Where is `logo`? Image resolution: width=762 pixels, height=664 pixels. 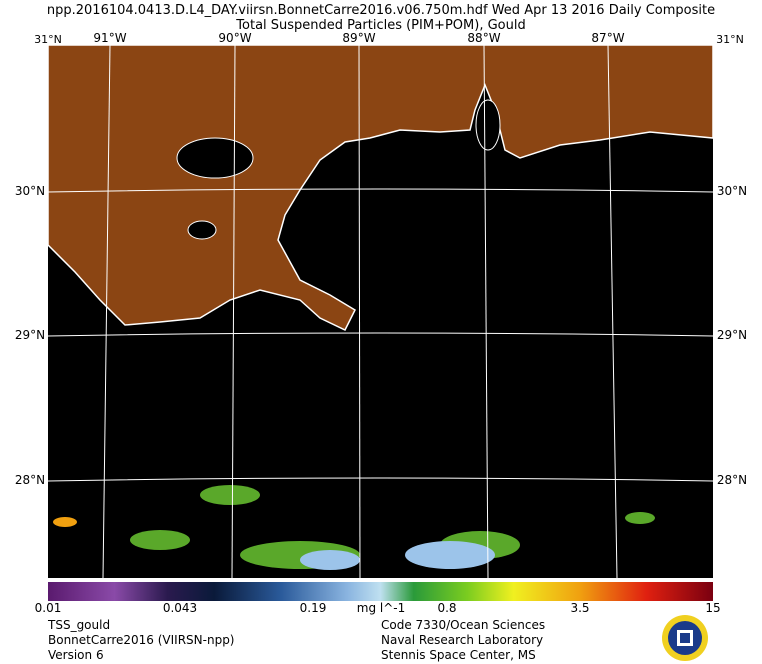
logo is located at coordinates (685, 638).